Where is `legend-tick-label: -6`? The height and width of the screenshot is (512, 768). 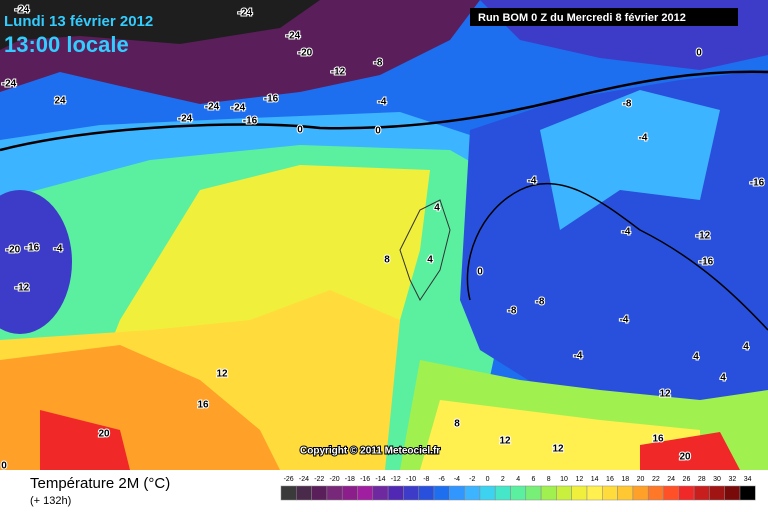
legend-tick-label: -6 is located at coordinates (442, 479).